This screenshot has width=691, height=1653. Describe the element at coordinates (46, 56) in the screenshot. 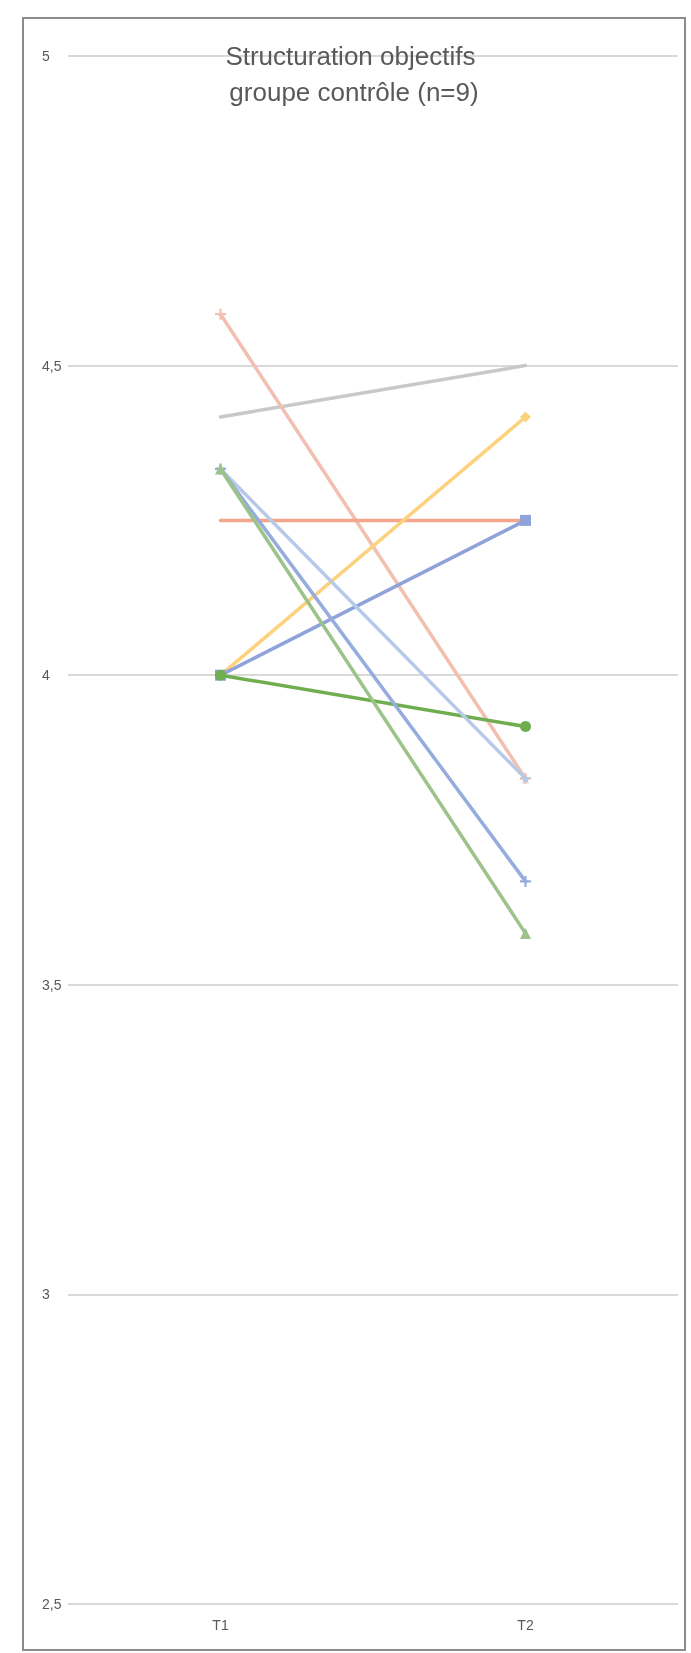

I see `y-tick-label: 5` at that location.